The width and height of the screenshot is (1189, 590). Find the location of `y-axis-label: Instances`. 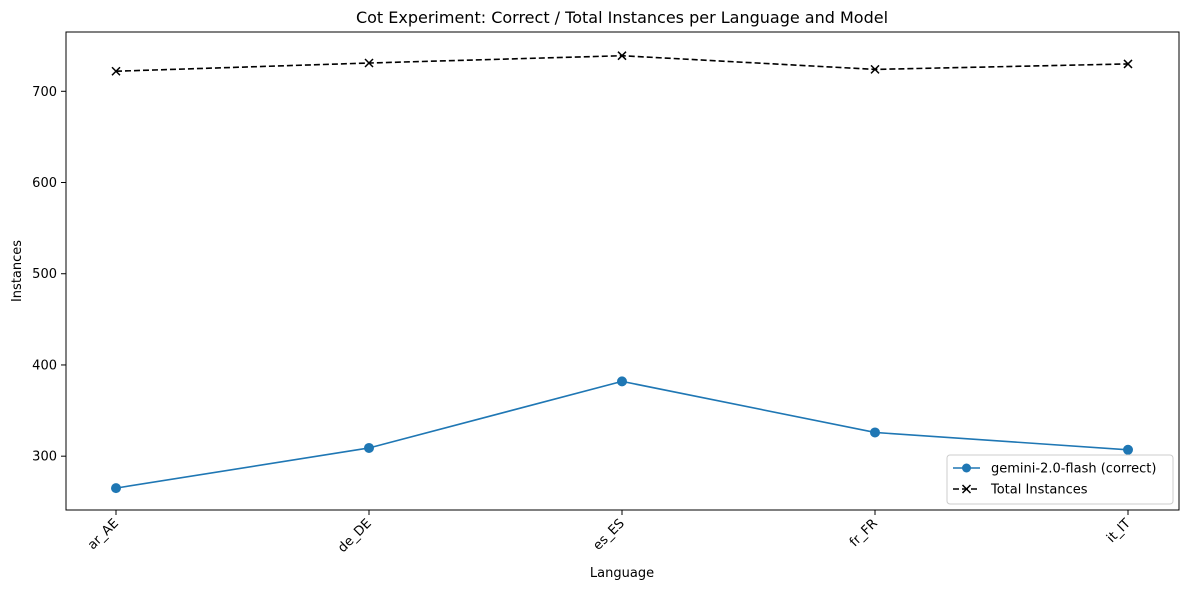

y-axis-label: Instances is located at coordinates (17, 271).